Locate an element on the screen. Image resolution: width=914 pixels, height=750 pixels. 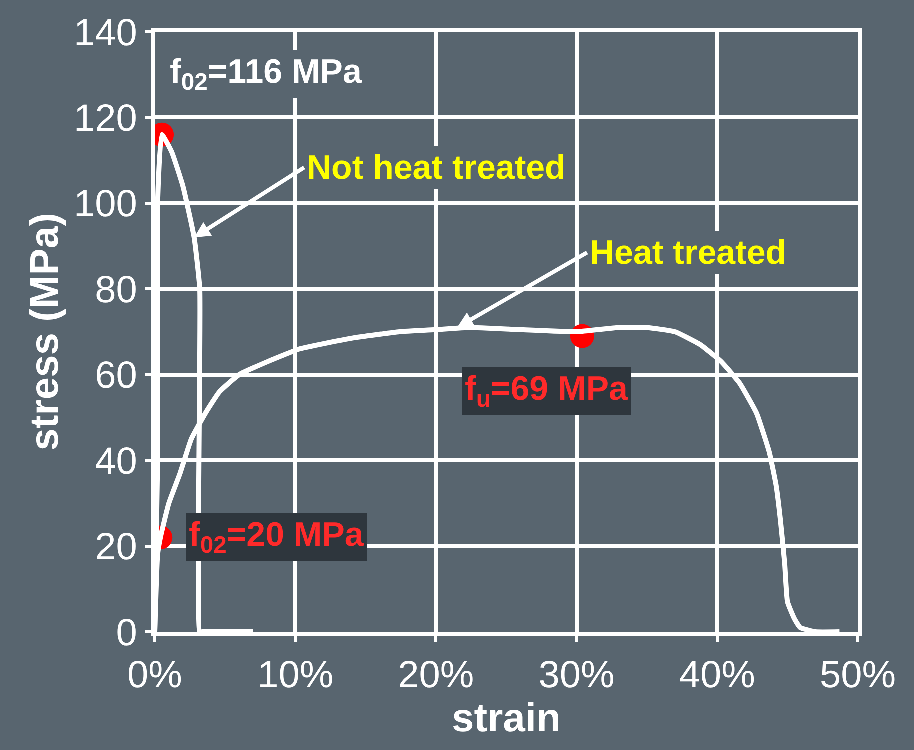
x-tick-label: 40% is located at coordinates (717, 675).